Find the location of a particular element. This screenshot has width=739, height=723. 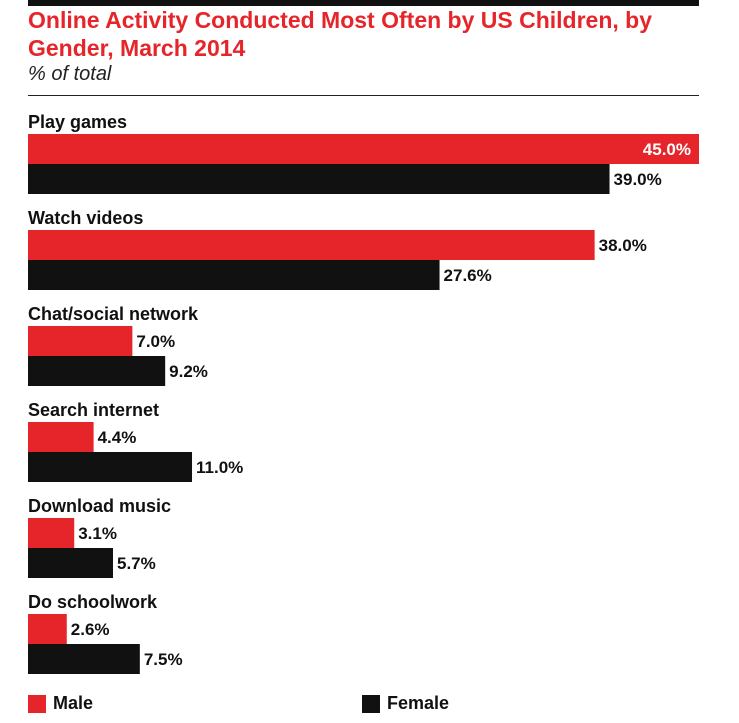

value-label-female-chat-social-network: 9.2% is located at coordinates (188, 371).